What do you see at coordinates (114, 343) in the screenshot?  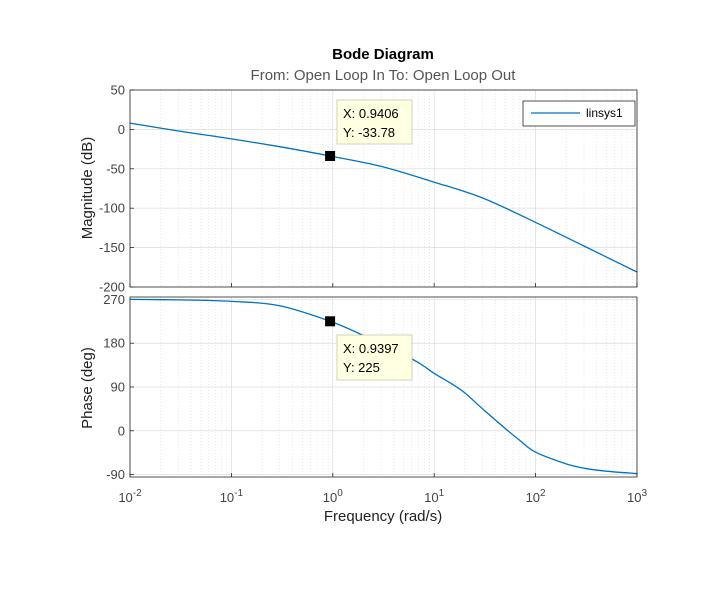 I see `y-tick-label: 180` at bounding box center [114, 343].